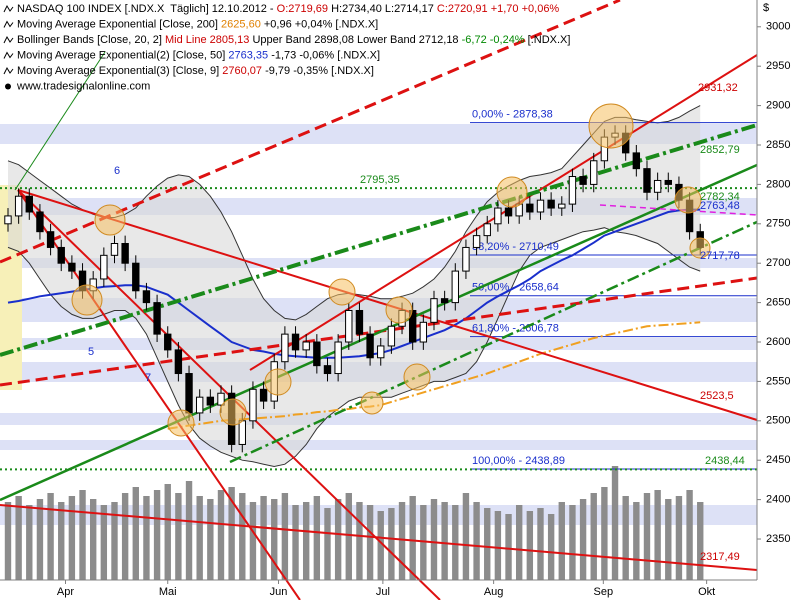  Describe the element at coordinates (778, 263) in the screenshot. I see `y-tick-label: 2700` at that location.